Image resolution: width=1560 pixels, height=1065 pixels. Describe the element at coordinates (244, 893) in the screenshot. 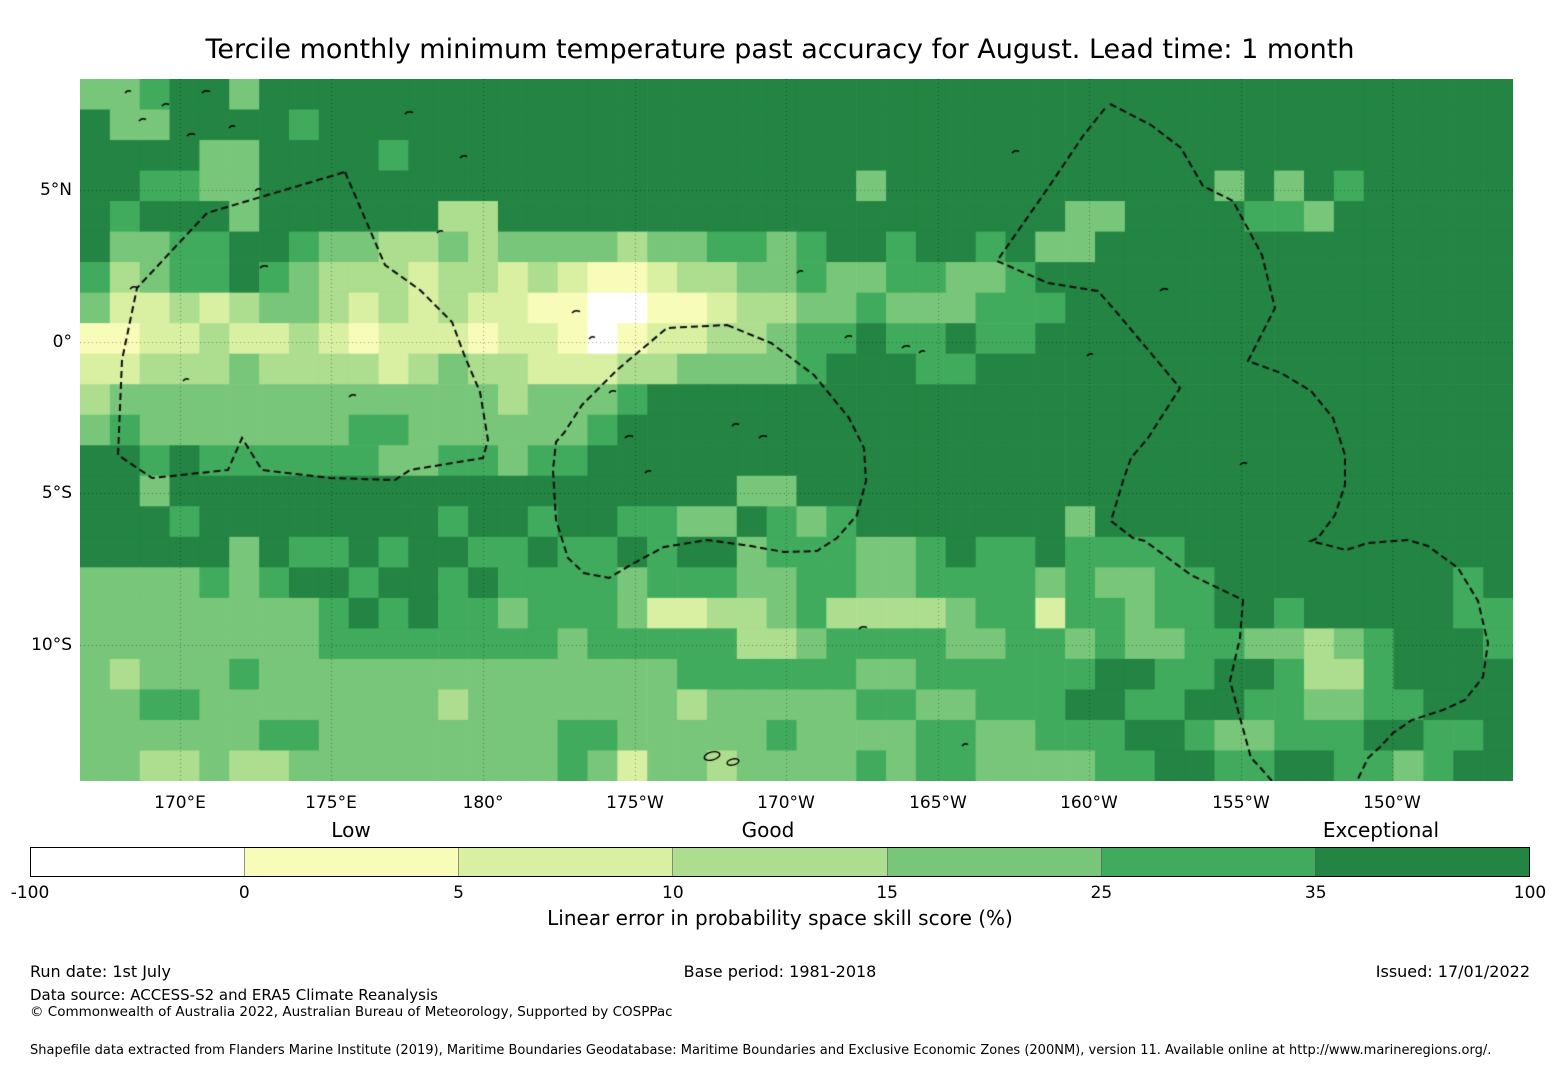

I see `colorbar-tick-1: 0` at that location.